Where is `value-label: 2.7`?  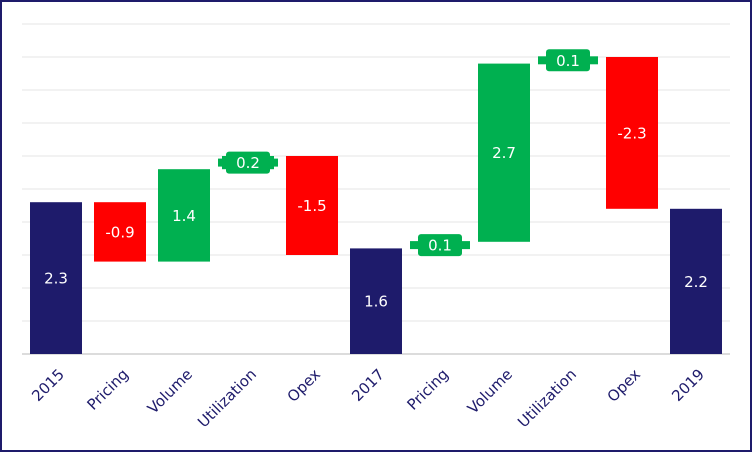
value-label: 2.7 is located at coordinates (504, 153).